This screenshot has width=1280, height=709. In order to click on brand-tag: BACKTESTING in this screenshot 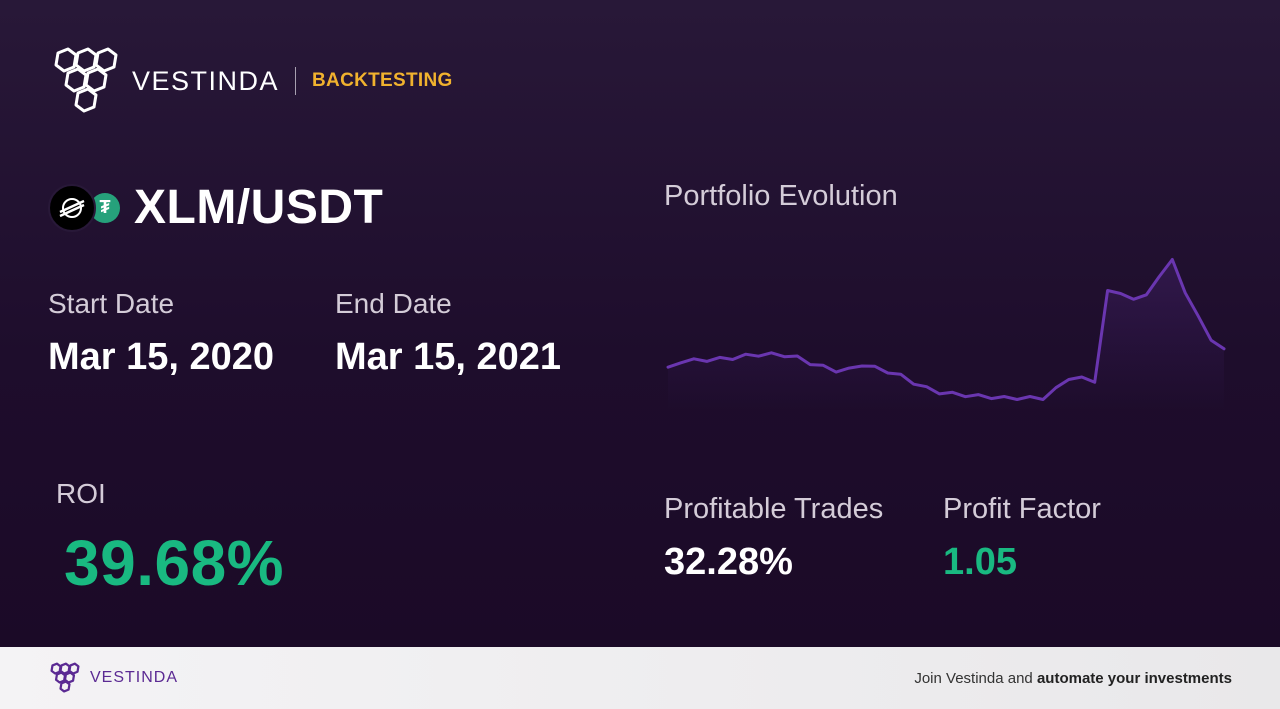, I will do `click(382, 80)`.